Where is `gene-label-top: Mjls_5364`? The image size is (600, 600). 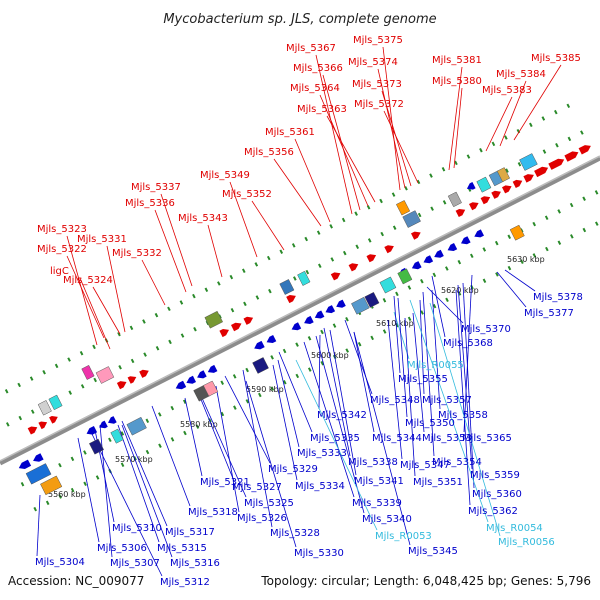
gene-label-top: Mjls_5364 is located at coordinates (315, 88).